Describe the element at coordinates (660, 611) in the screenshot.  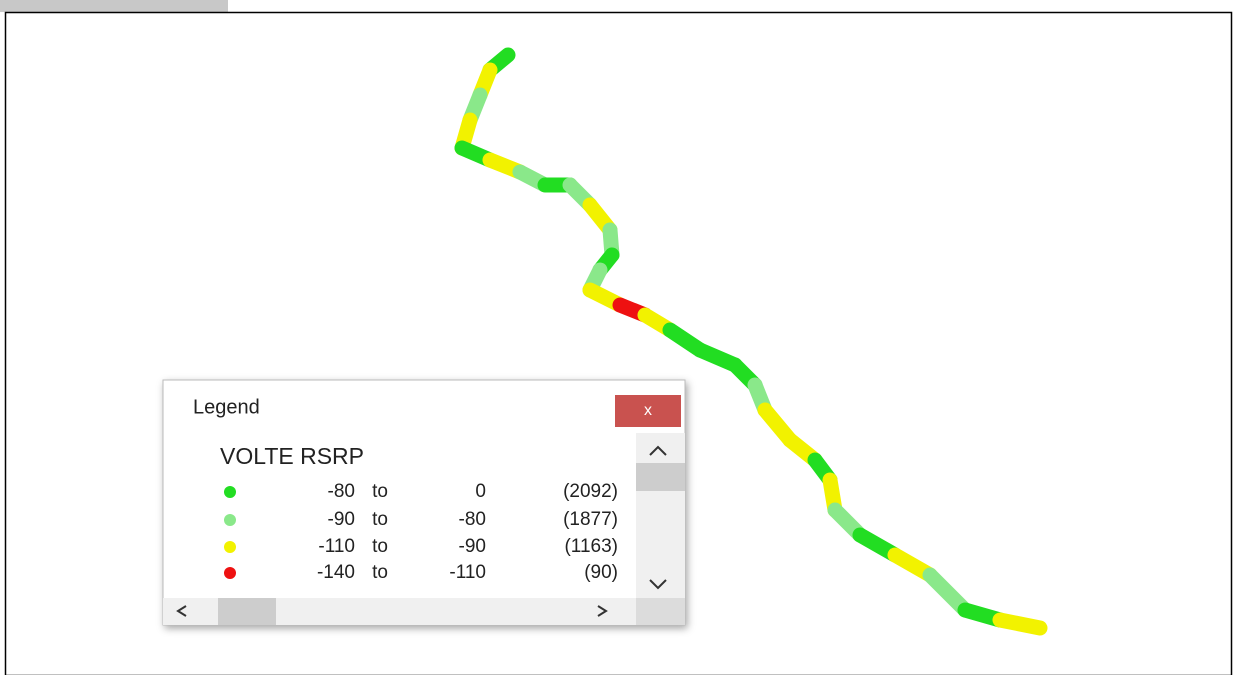
I see `scroll-corner` at that location.